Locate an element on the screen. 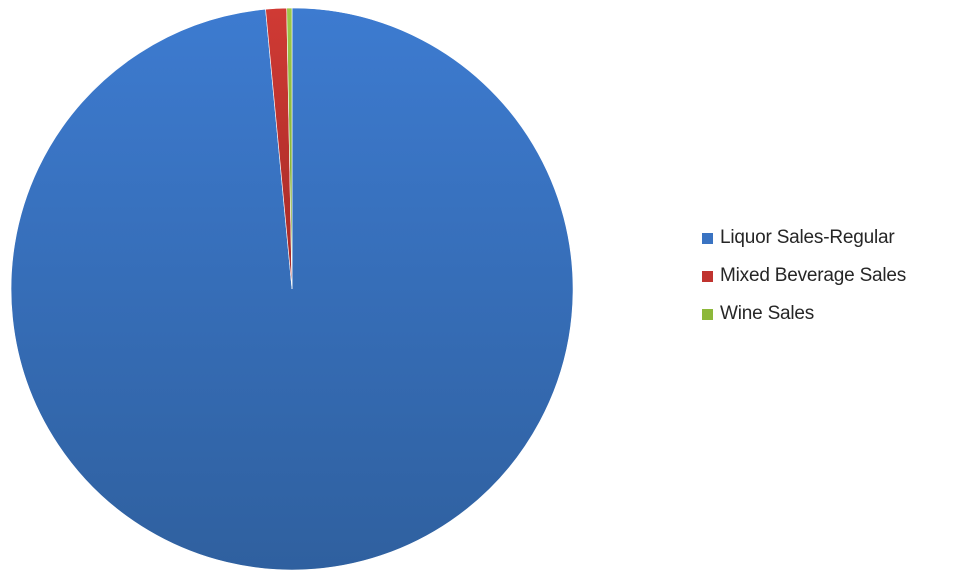  legend-label-mixed-beverage-sales: Mixed Beverage Sales is located at coordinates (813, 275).